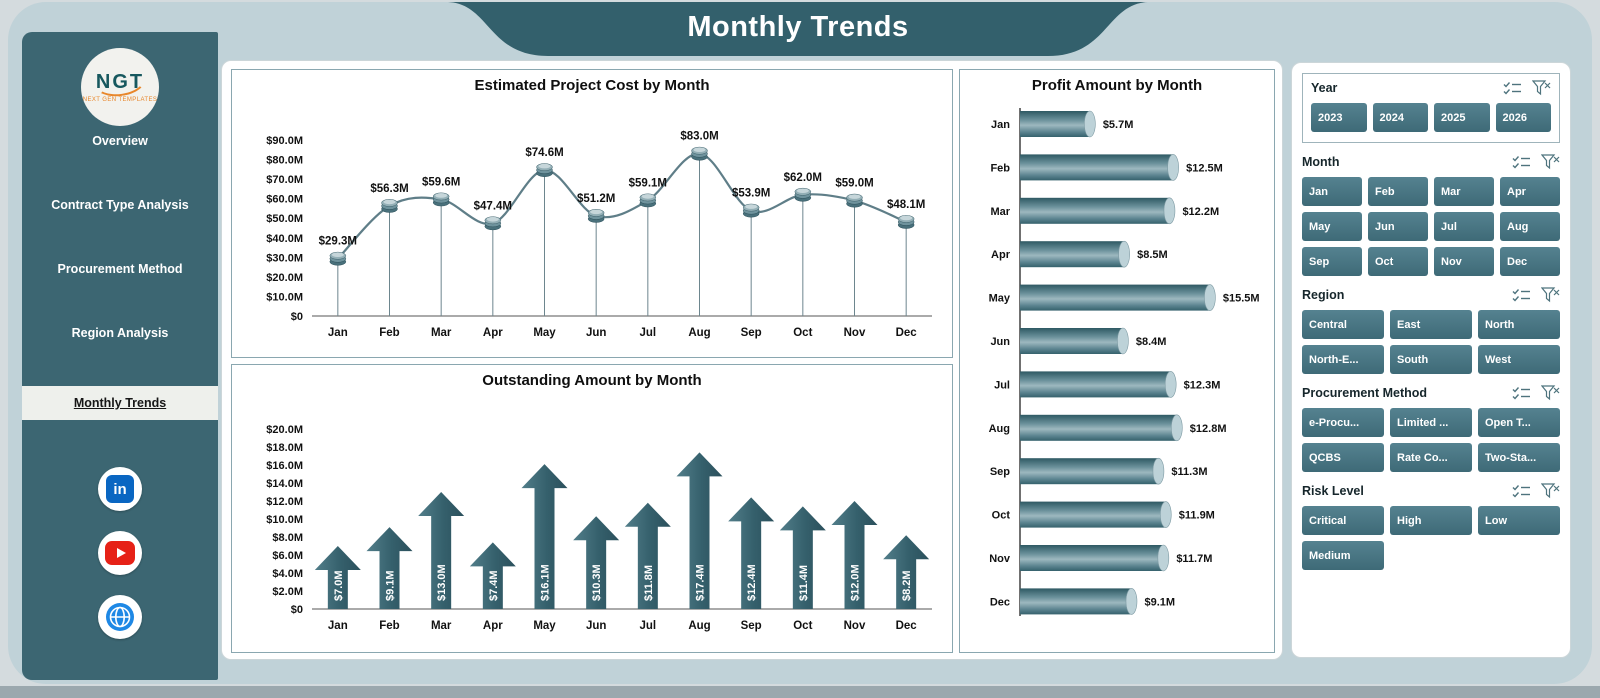 The image size is (1600, 698). What do you see at coordinates (1194, 559) in the screenshot?
I see `svg-text: $11.7M` at bounding box center [1194, 559].